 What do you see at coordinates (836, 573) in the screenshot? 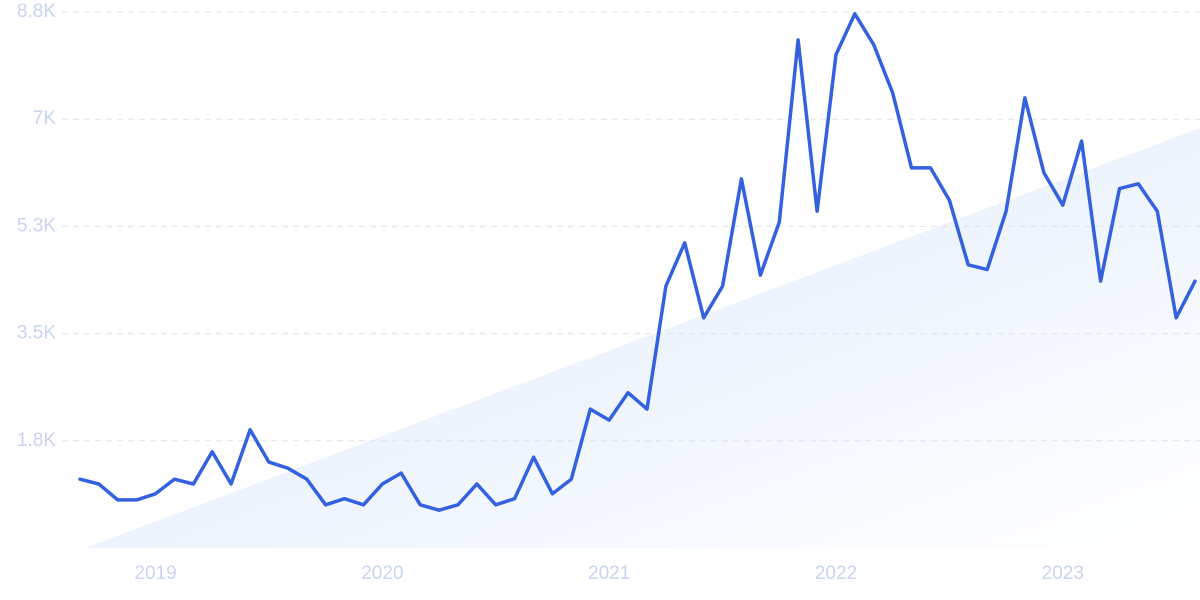
I see `x-tick-label: 2022` at bounding box center [836, 573].